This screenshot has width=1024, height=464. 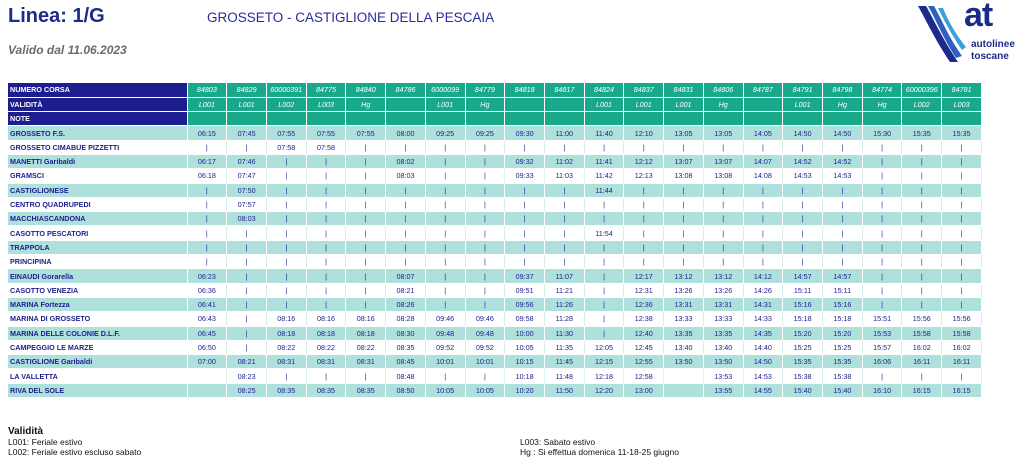 What do you see at coordinates (802, 376) in the screenshot?
I see `time-cell: 15:38` at bounding box center [802, 376].